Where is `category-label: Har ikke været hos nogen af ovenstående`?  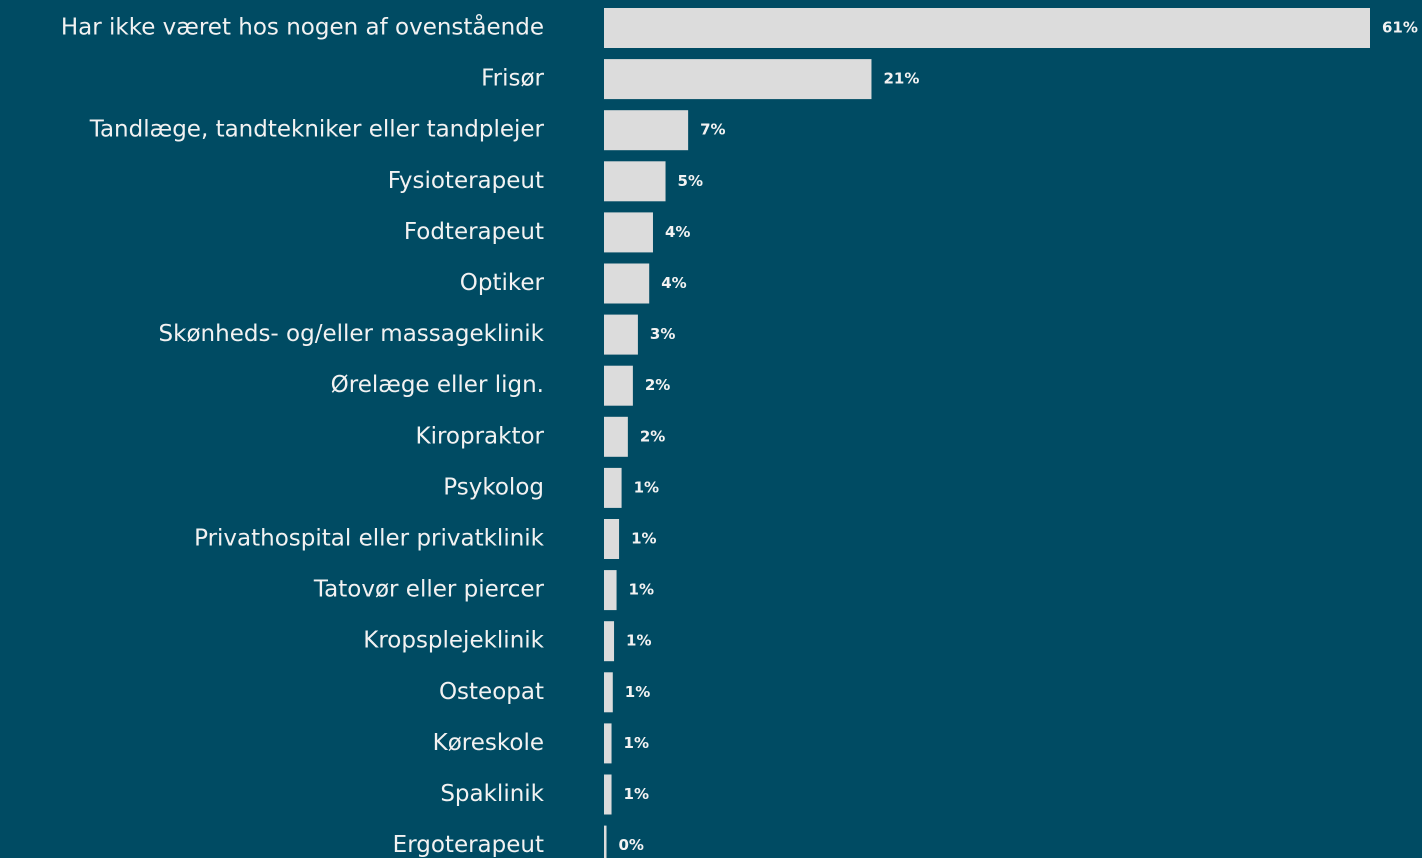
category-label: Har ikke været hos nogen af ovenstående is located at coordinates (302, 27).